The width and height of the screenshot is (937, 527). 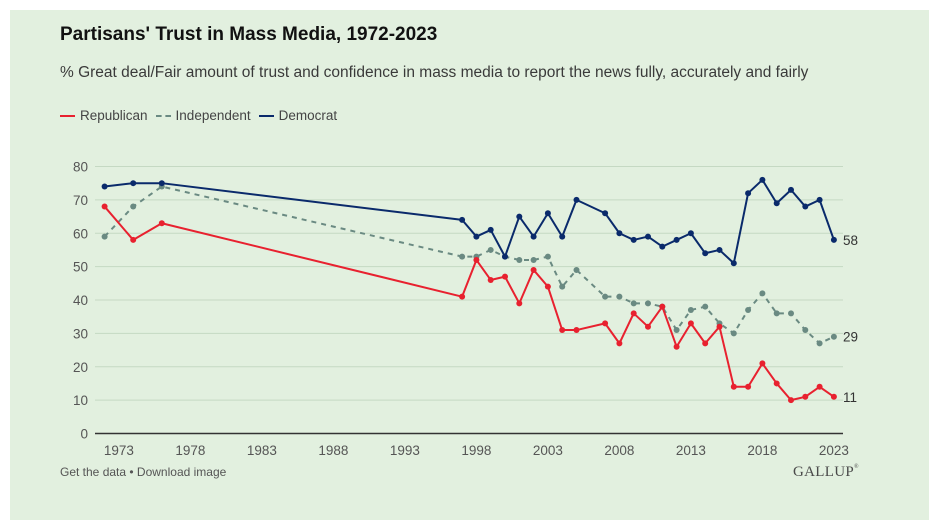 What do you see at coordinates (691, 450) in the screenshot?
I see `x-tick-label: 2013` at bounding box center [691, 450].